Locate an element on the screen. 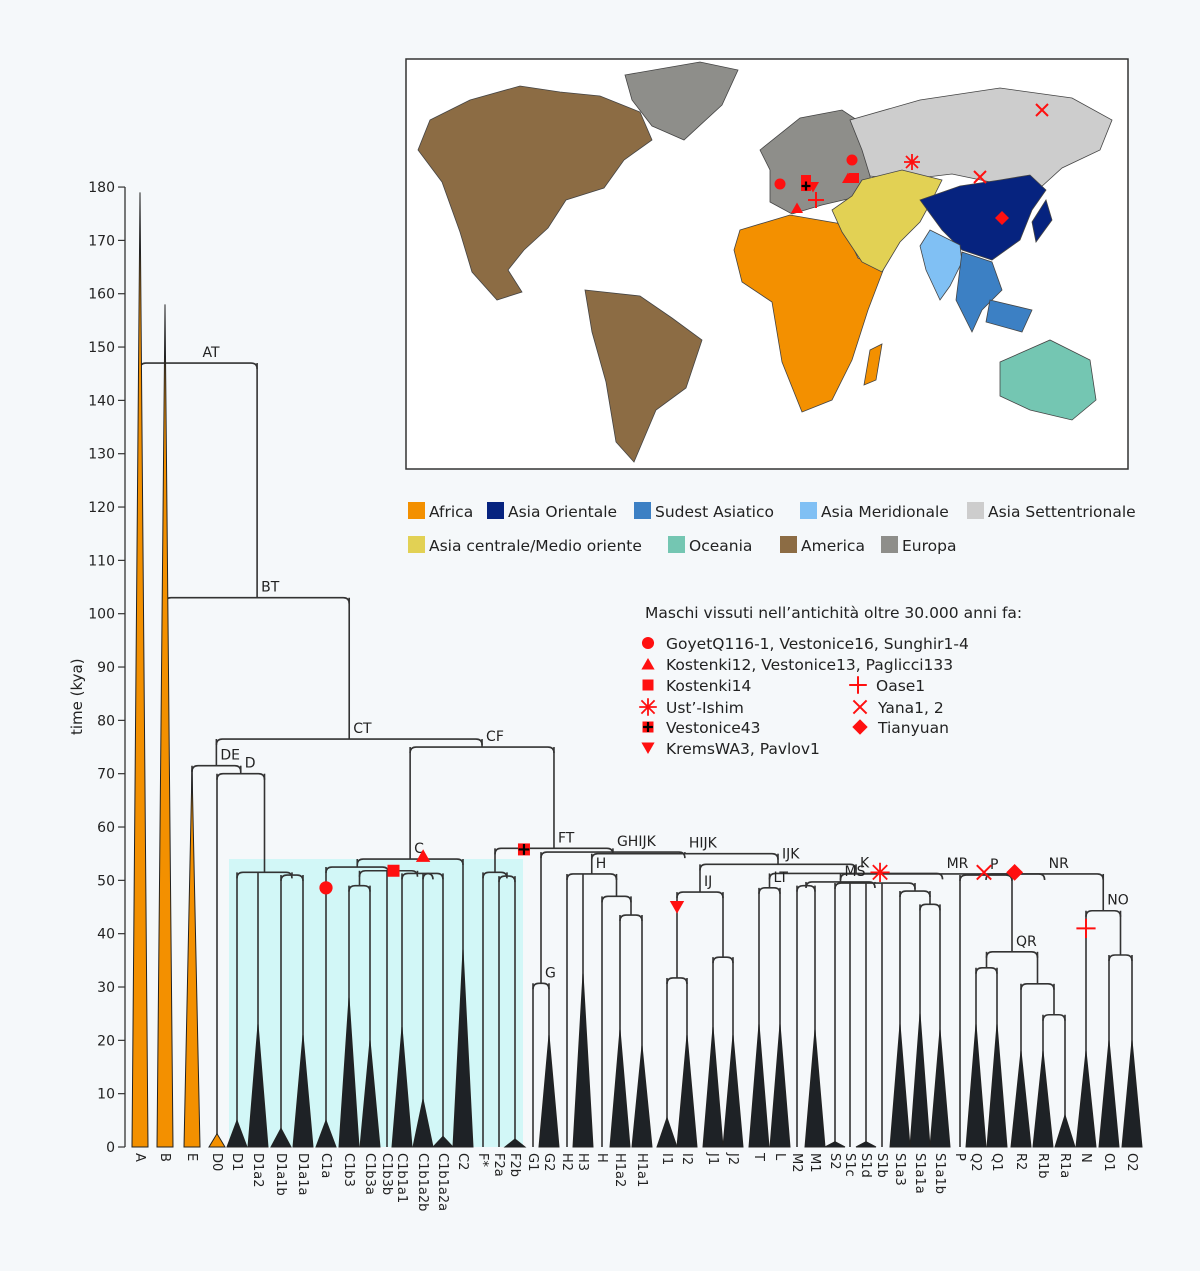  ancient-legend-item: Tianyuan is located at coordinates (900, 728).